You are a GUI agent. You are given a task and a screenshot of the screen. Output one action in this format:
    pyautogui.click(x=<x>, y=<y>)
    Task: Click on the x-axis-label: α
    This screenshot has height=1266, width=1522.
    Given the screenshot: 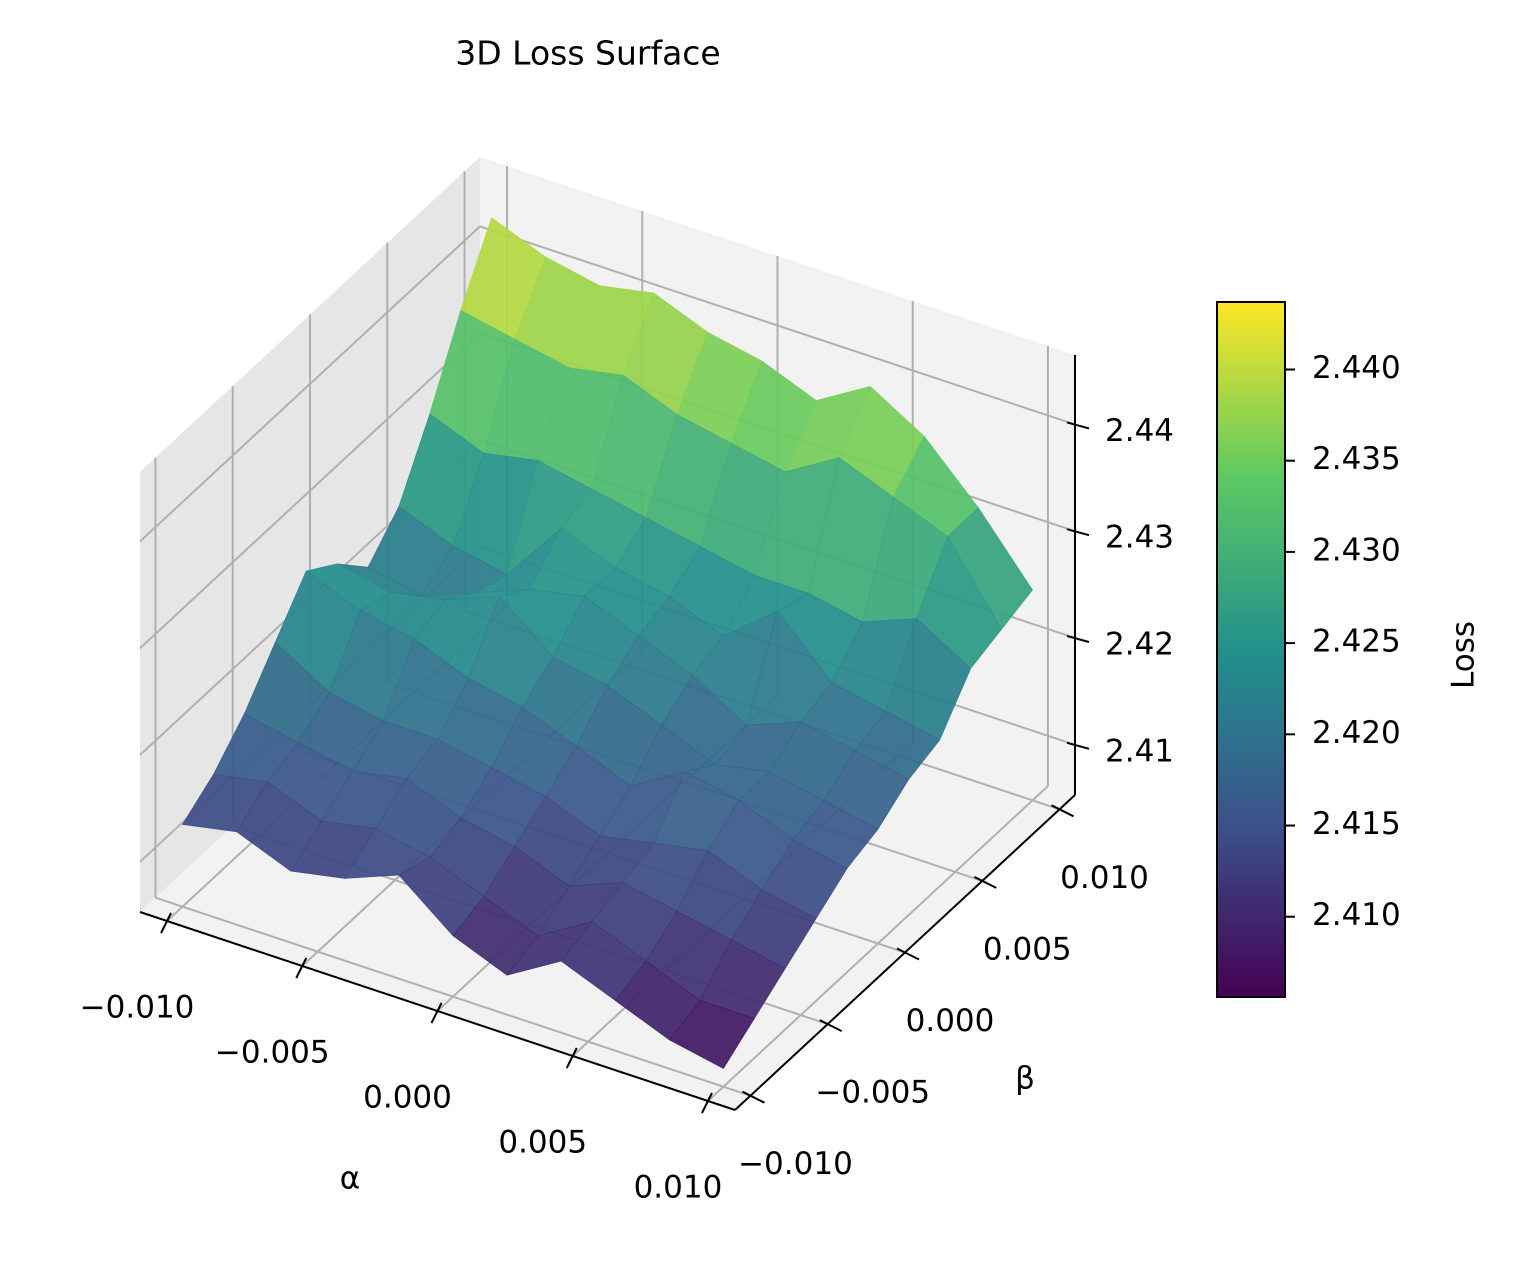 What is the action you would take?
    pyautogui.click(x=350, y=1179)
    